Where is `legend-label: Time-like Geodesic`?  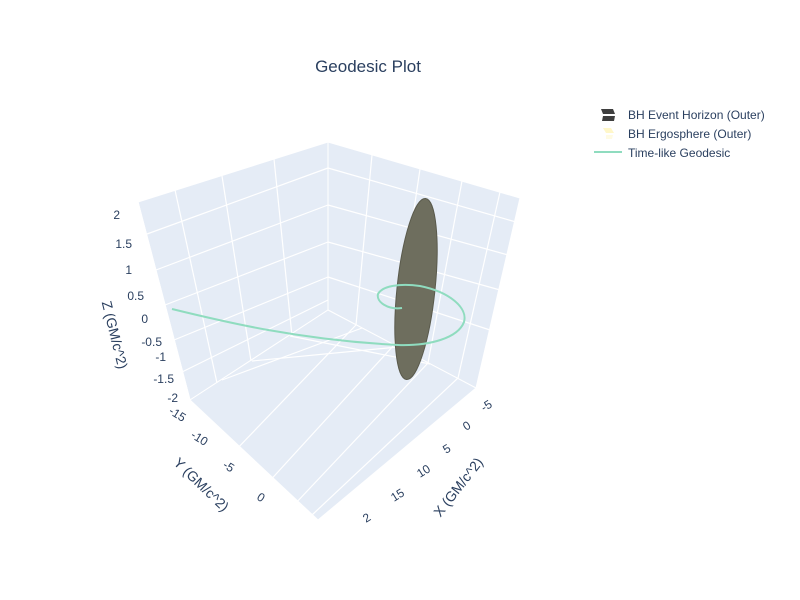
legend-label: Time-like Geodesic is located at coordinates (679, 153).